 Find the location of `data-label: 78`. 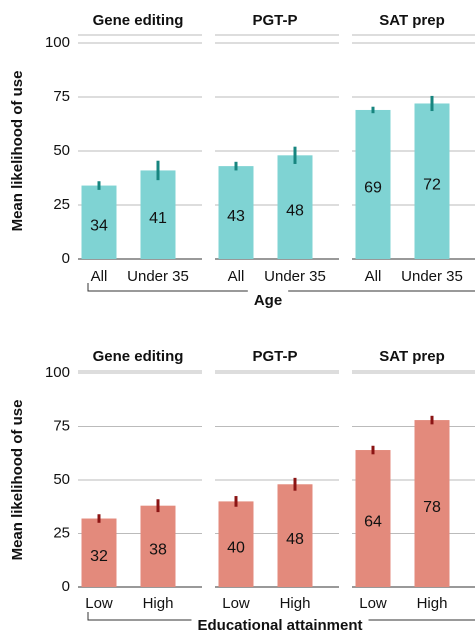

data-label: 78 is located at coordinates (432, 507).